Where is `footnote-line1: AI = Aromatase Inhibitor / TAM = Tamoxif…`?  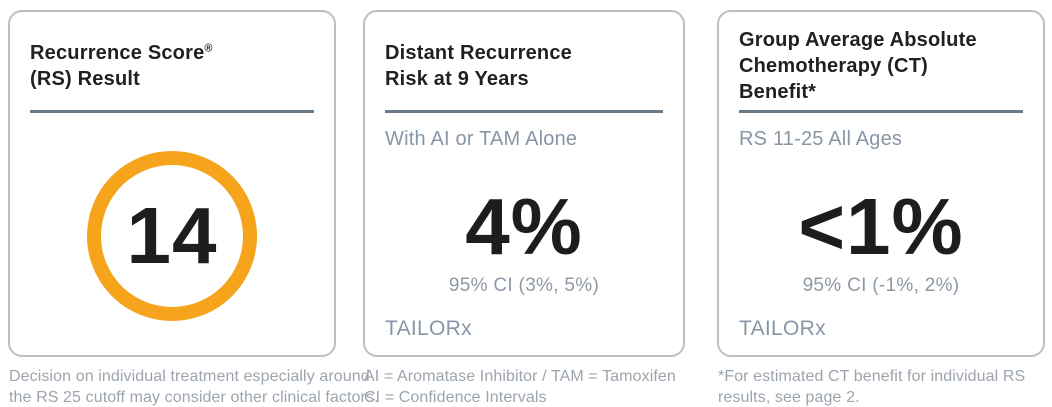 footnote-line1: AI = Aromatase Inhibitor / TAM = Tamoxif… is located at coordinates (520, 376).